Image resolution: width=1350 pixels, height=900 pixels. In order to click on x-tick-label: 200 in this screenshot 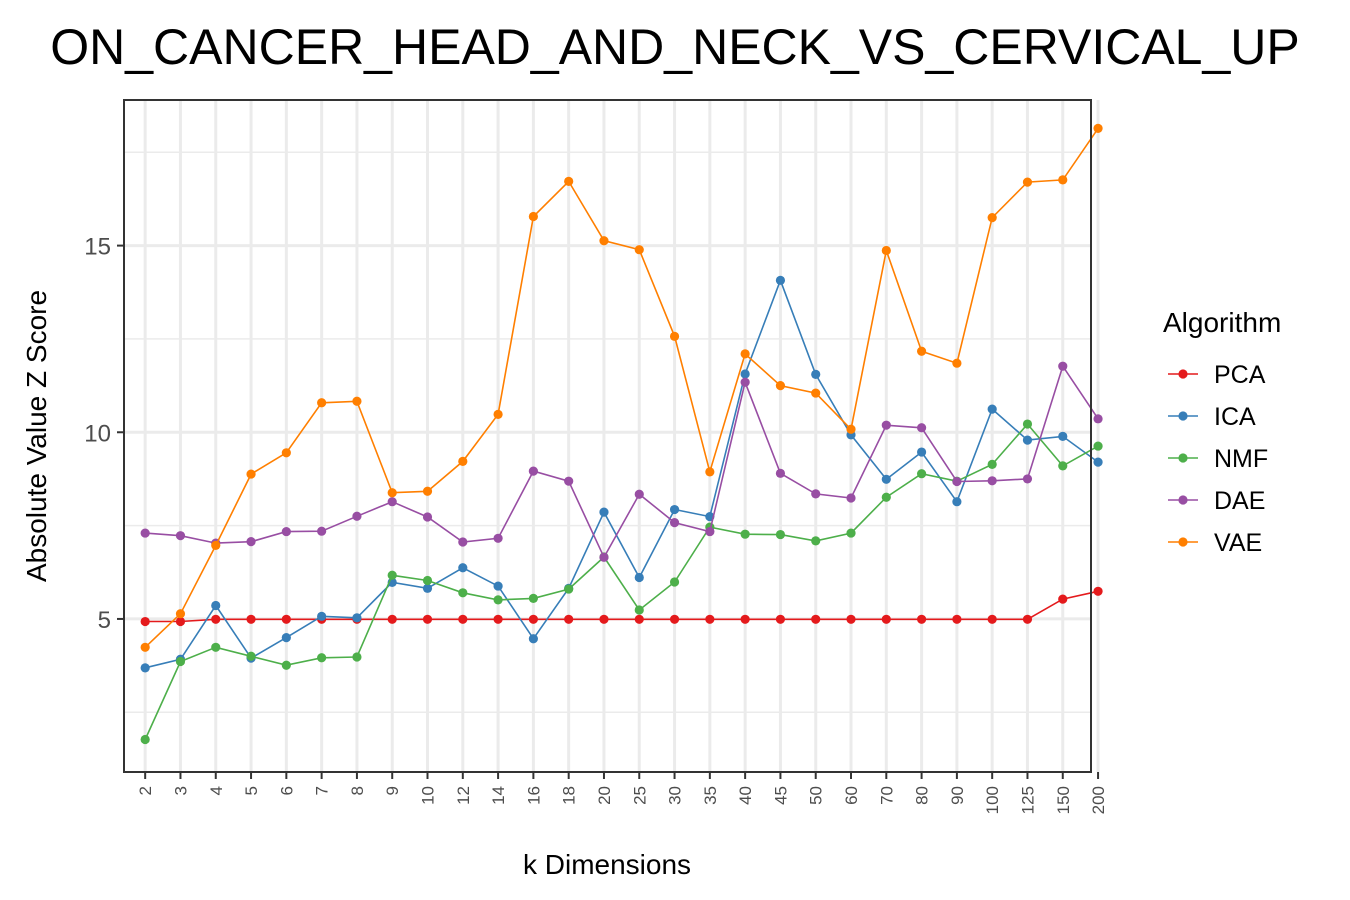, I will do `click(1098, 800)`.